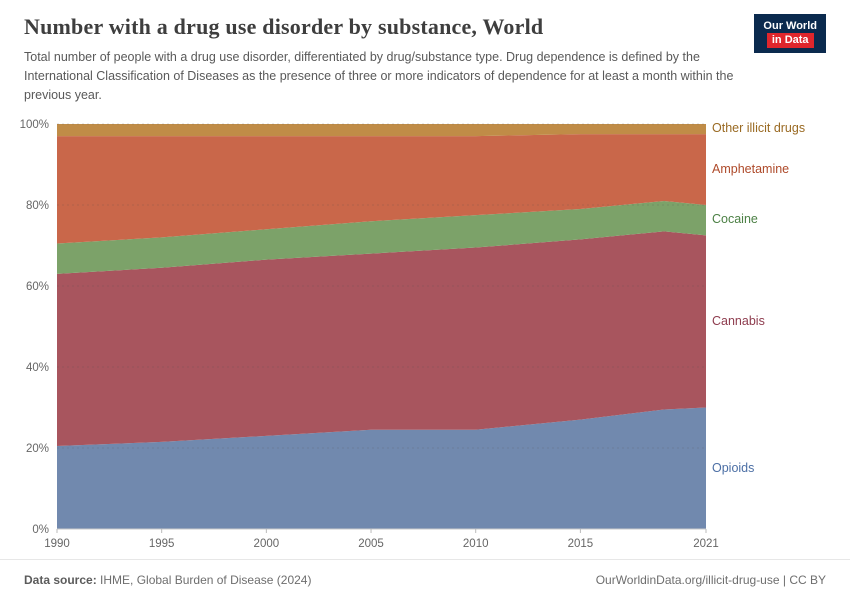 This screenshot has width=850, height=600. What do you see at coordinates (790, 26) in the screenshot?
I see `owid-logo-line1: Our World` at bounding box center [790, 26].